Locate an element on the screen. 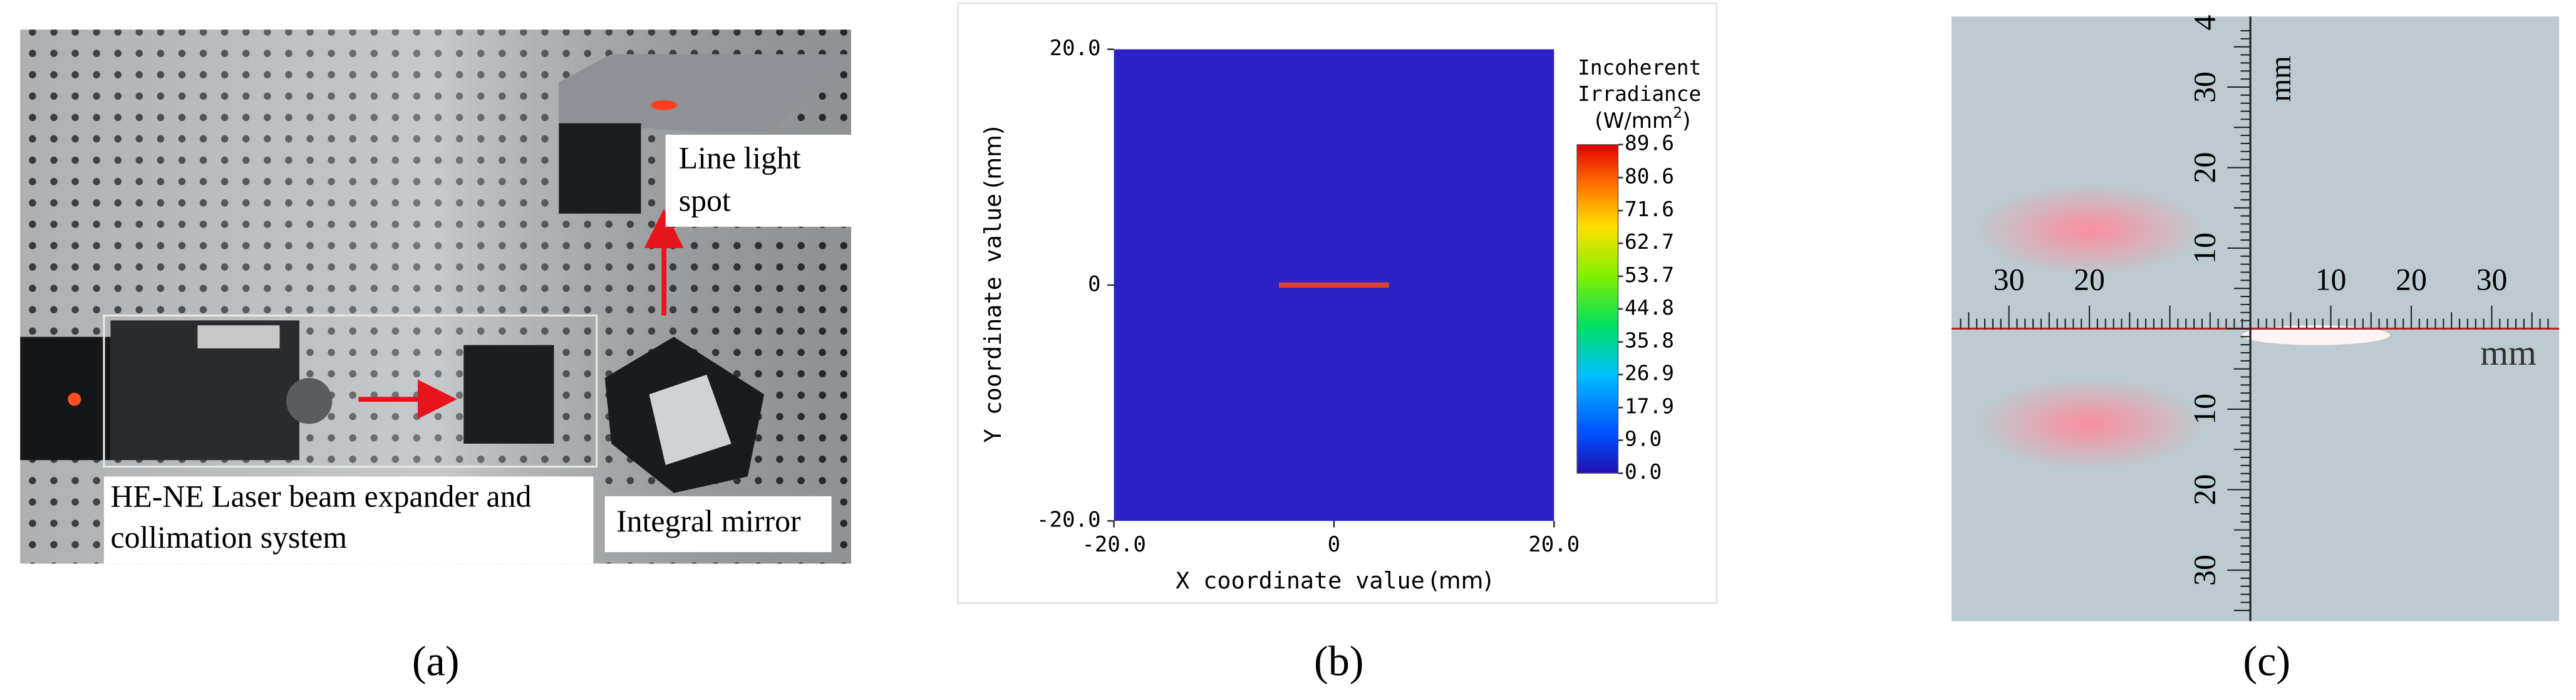  y-axis-label: Y coordinate value (mm) is located at coordinates (993, 284).